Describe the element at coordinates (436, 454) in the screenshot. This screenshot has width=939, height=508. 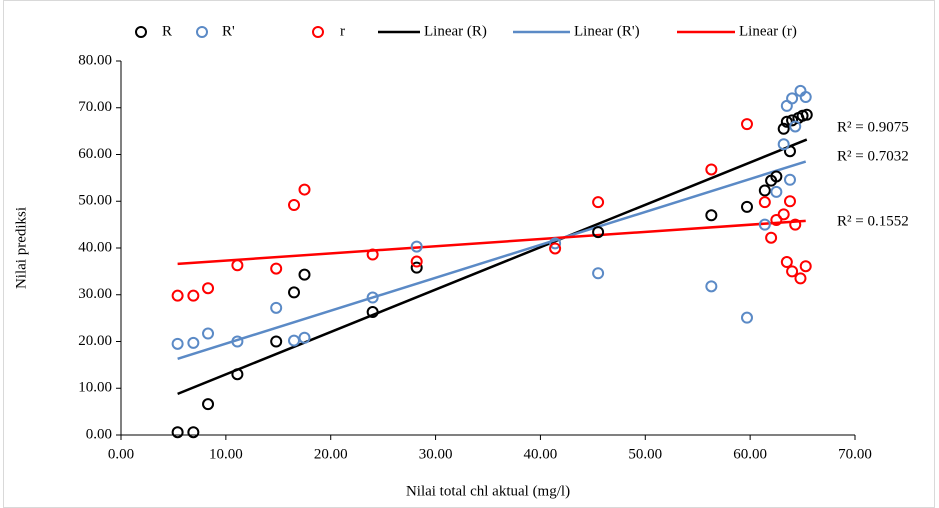
I see `x-tick-label: 30.00` at that location.